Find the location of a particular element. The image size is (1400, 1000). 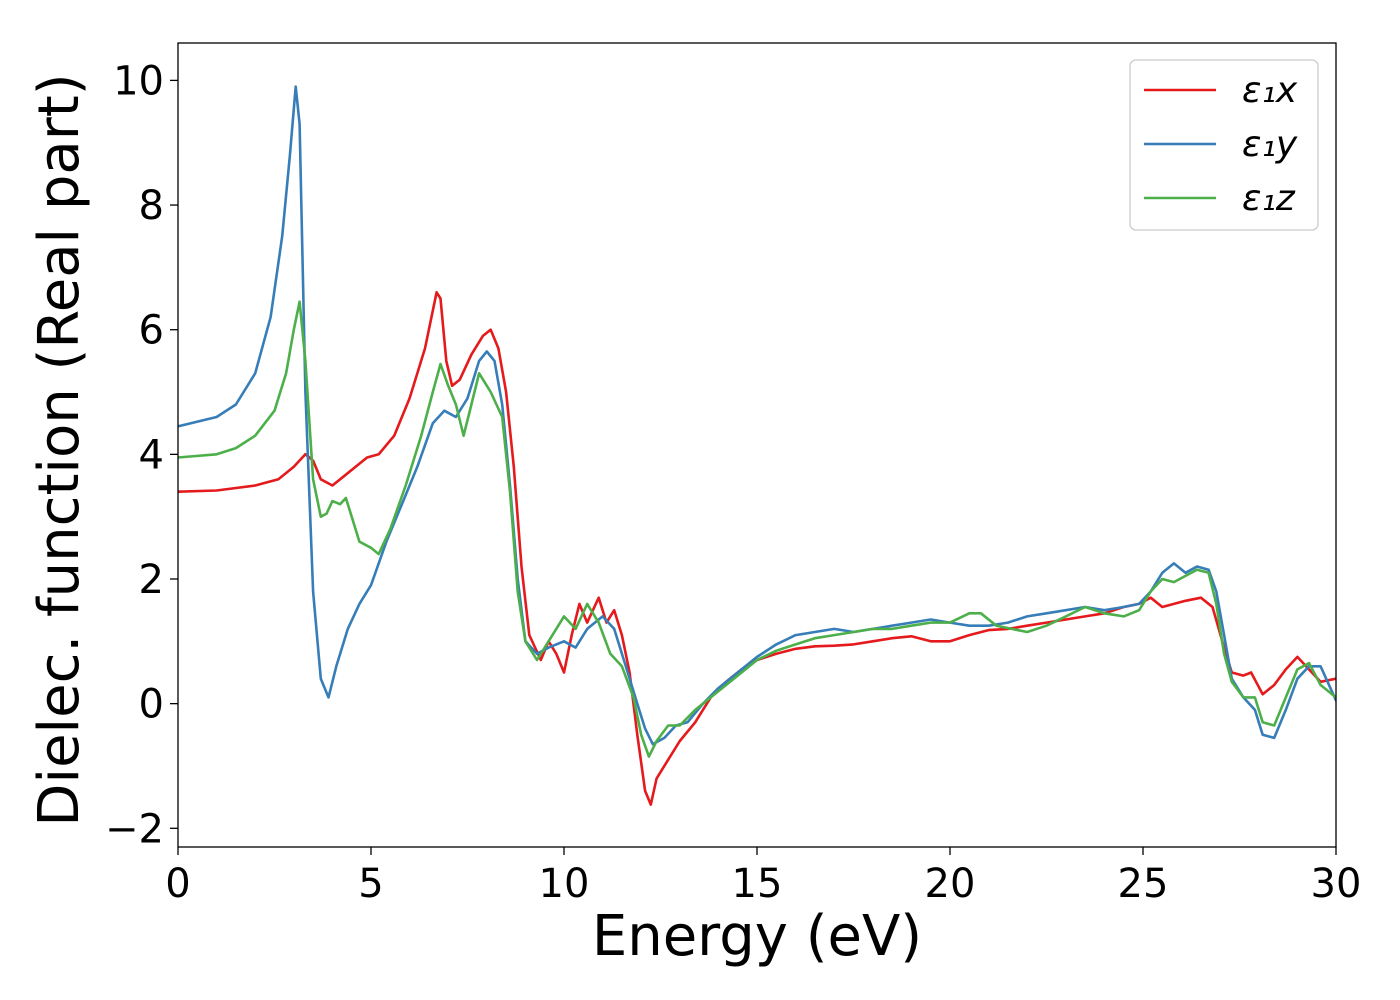

legend-label-1: ε₁y is located at coordinates (1270, 144).